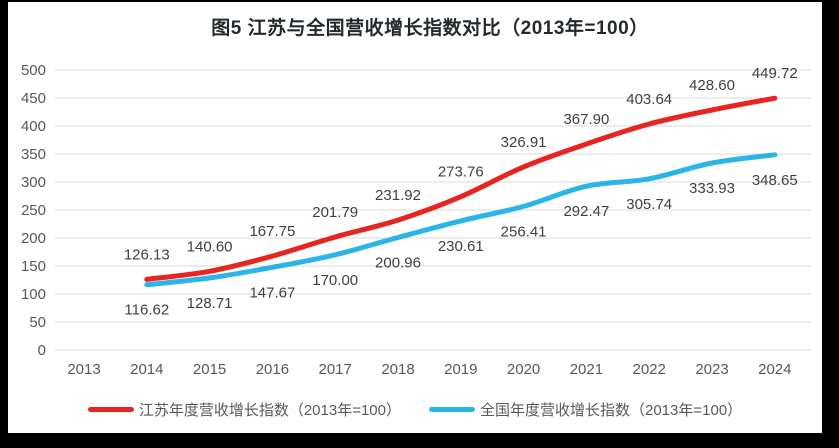  I want to click on x-axis-tick-label: 2017, so click(335, 369).